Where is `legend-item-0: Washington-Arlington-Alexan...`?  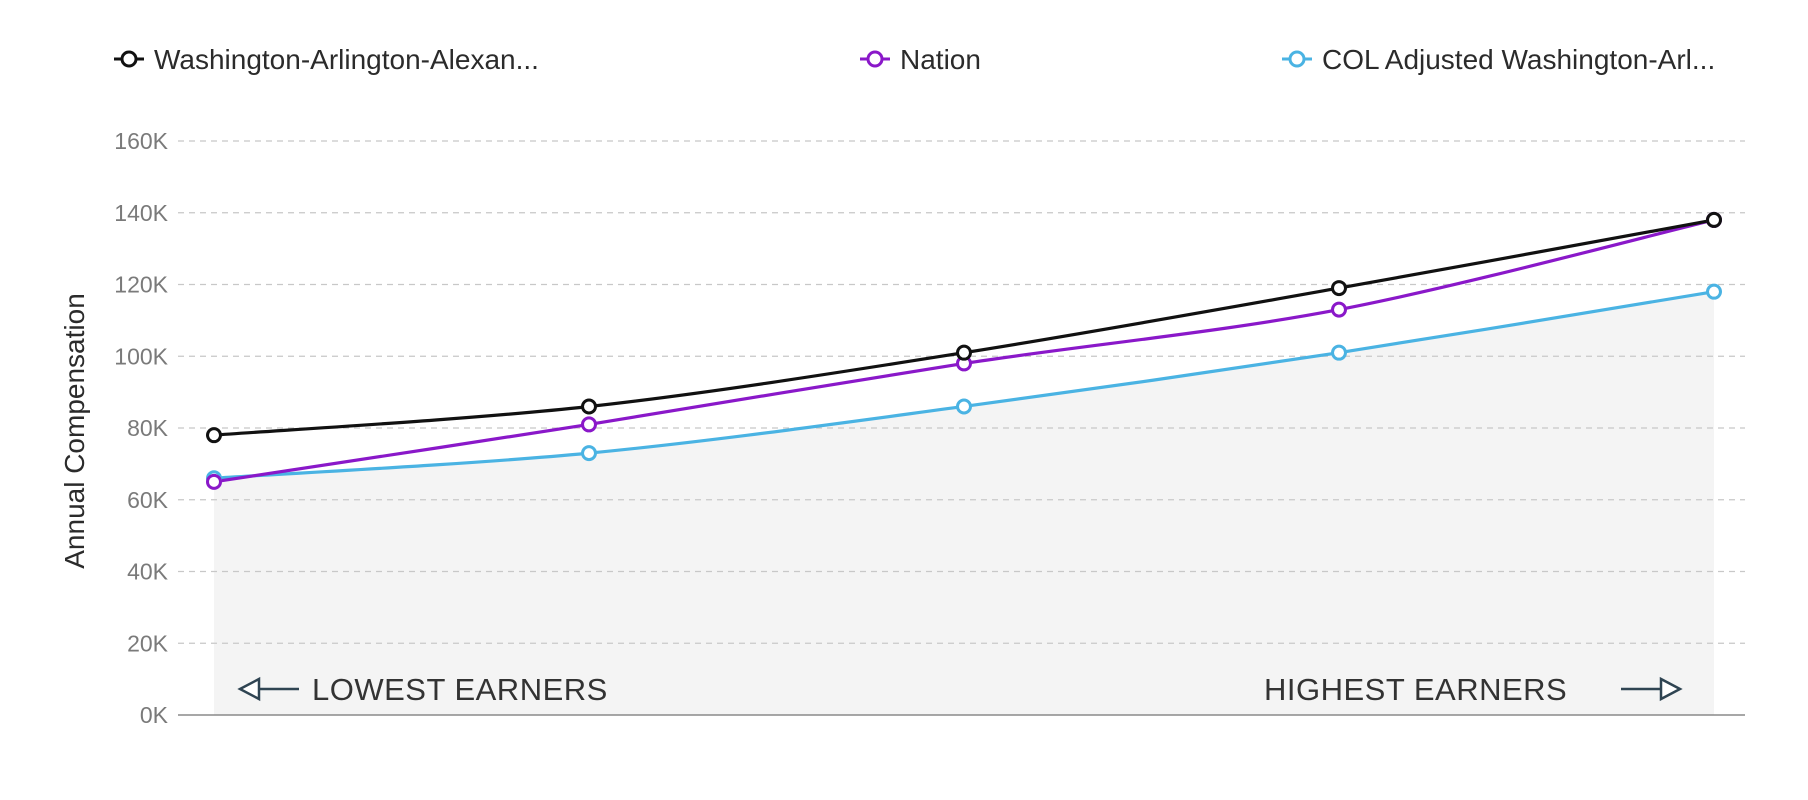 legend-item-0: Washington-Arlington-Alexan... is located at coordinates (326, 59).